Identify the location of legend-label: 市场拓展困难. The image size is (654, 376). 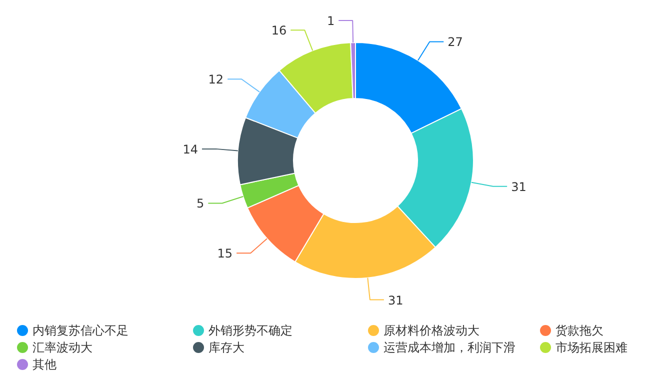
(592, 347).